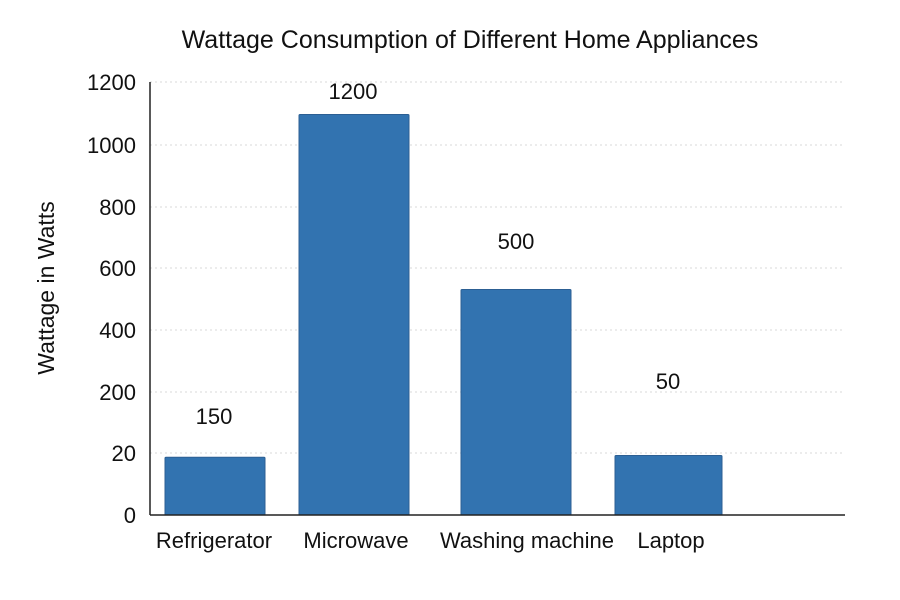  What do you see at coordinates (117, 392) in the screenshot?
I see `y-tick-label: 200` at bounding box center [117, 392].